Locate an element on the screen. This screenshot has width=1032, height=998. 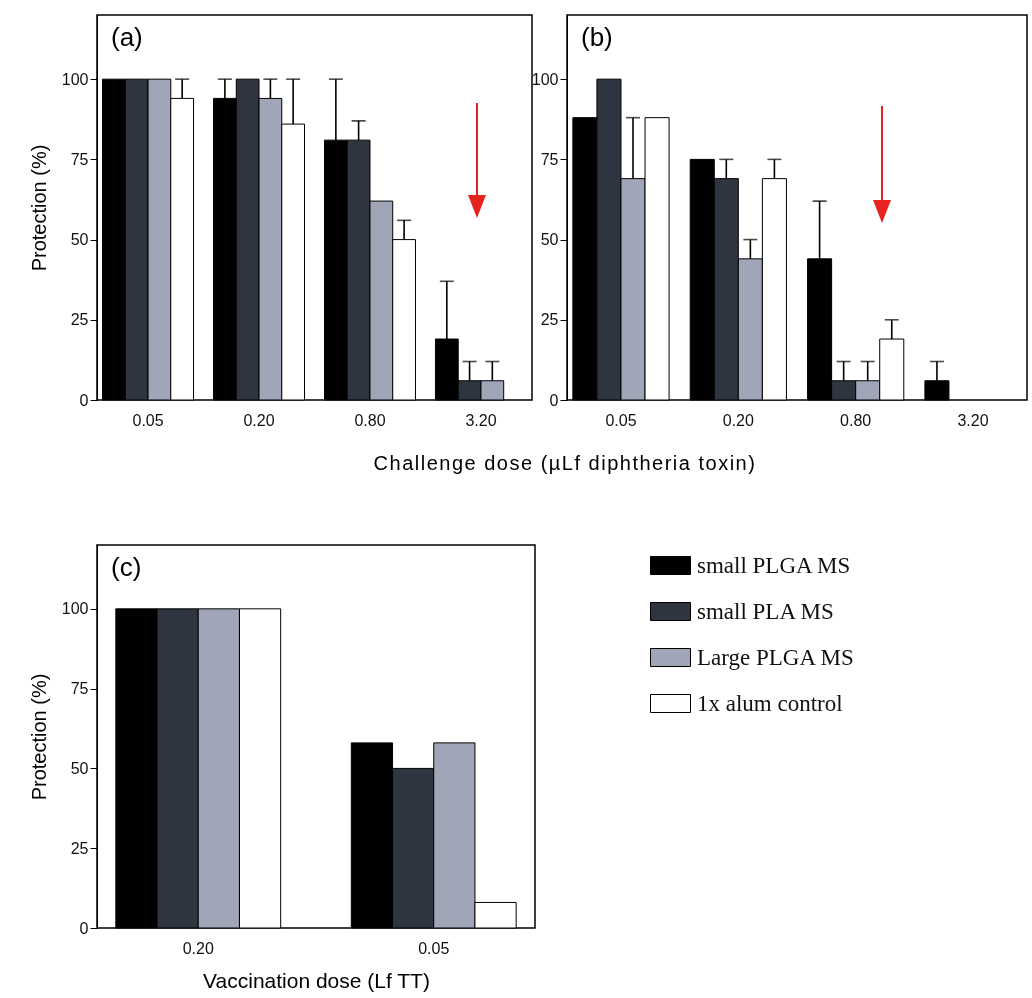
legend-label: Large PLGA MS is located at coordinates (775, 657).